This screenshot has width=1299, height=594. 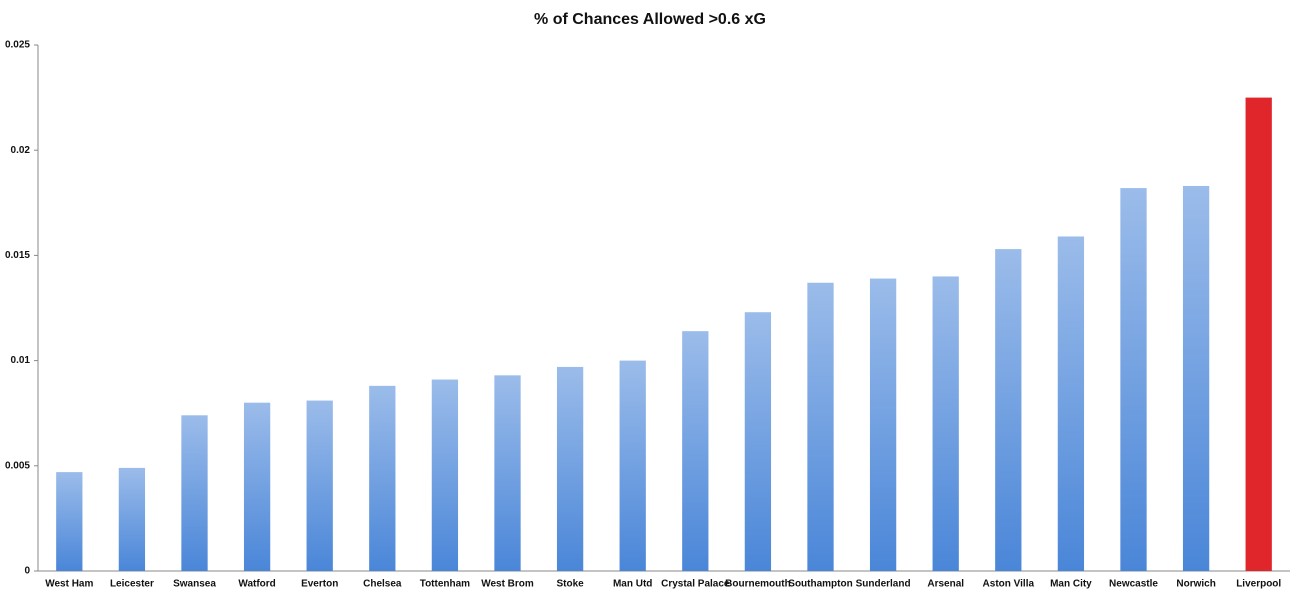 I want to click on x-tick-label: Leicester, so click(x=132, y=584).